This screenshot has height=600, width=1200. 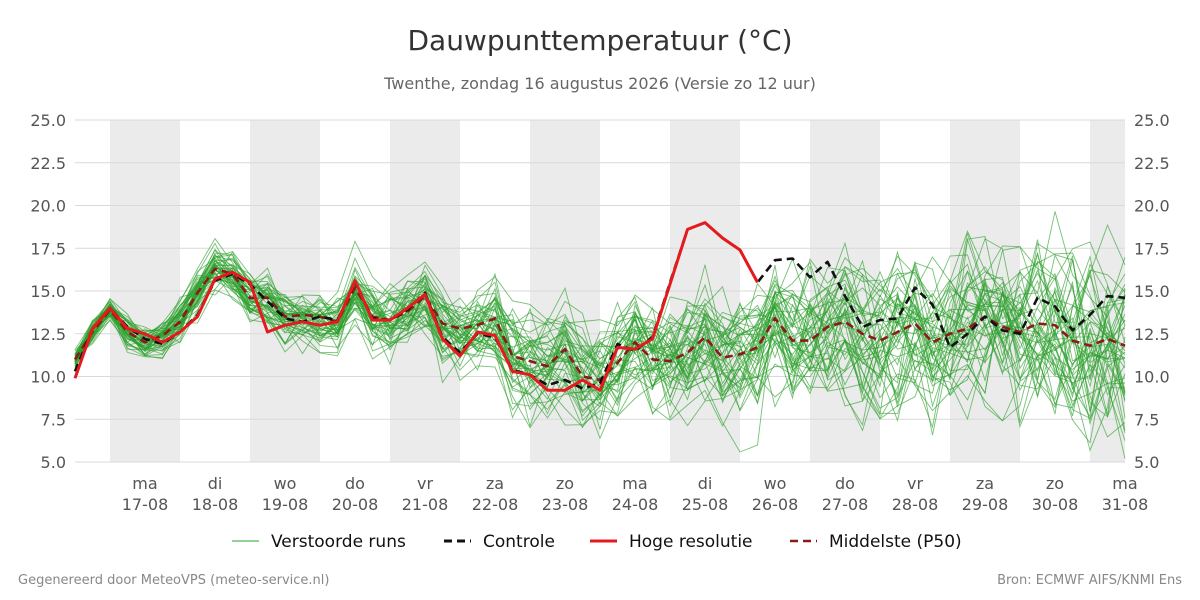 What do you see at coordinates (48, 377) in the screenshot?
I see `y-tick-label-left: 10.0` at bounding box center [48, 377].